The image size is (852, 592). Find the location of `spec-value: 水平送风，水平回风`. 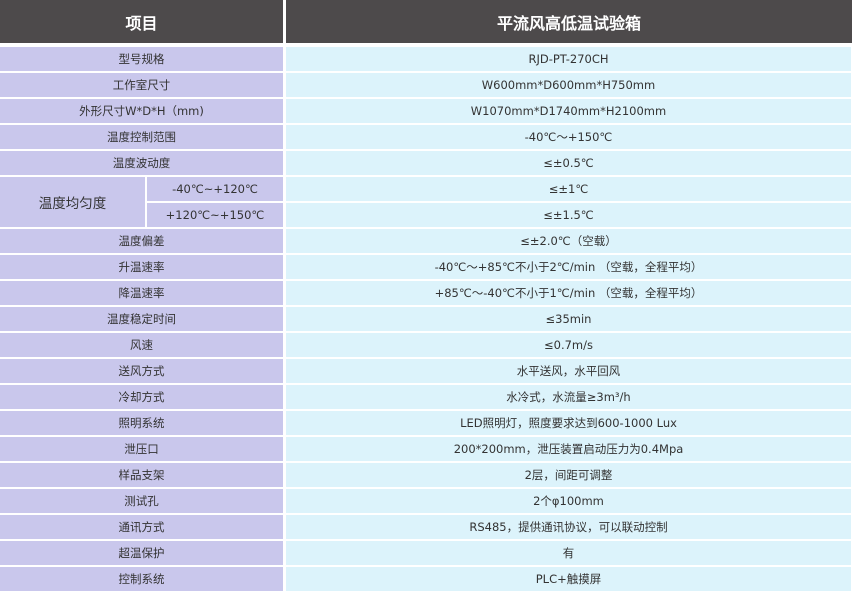

spec-value: 水平送风，水平回风 is located at coordinates (568, 371).